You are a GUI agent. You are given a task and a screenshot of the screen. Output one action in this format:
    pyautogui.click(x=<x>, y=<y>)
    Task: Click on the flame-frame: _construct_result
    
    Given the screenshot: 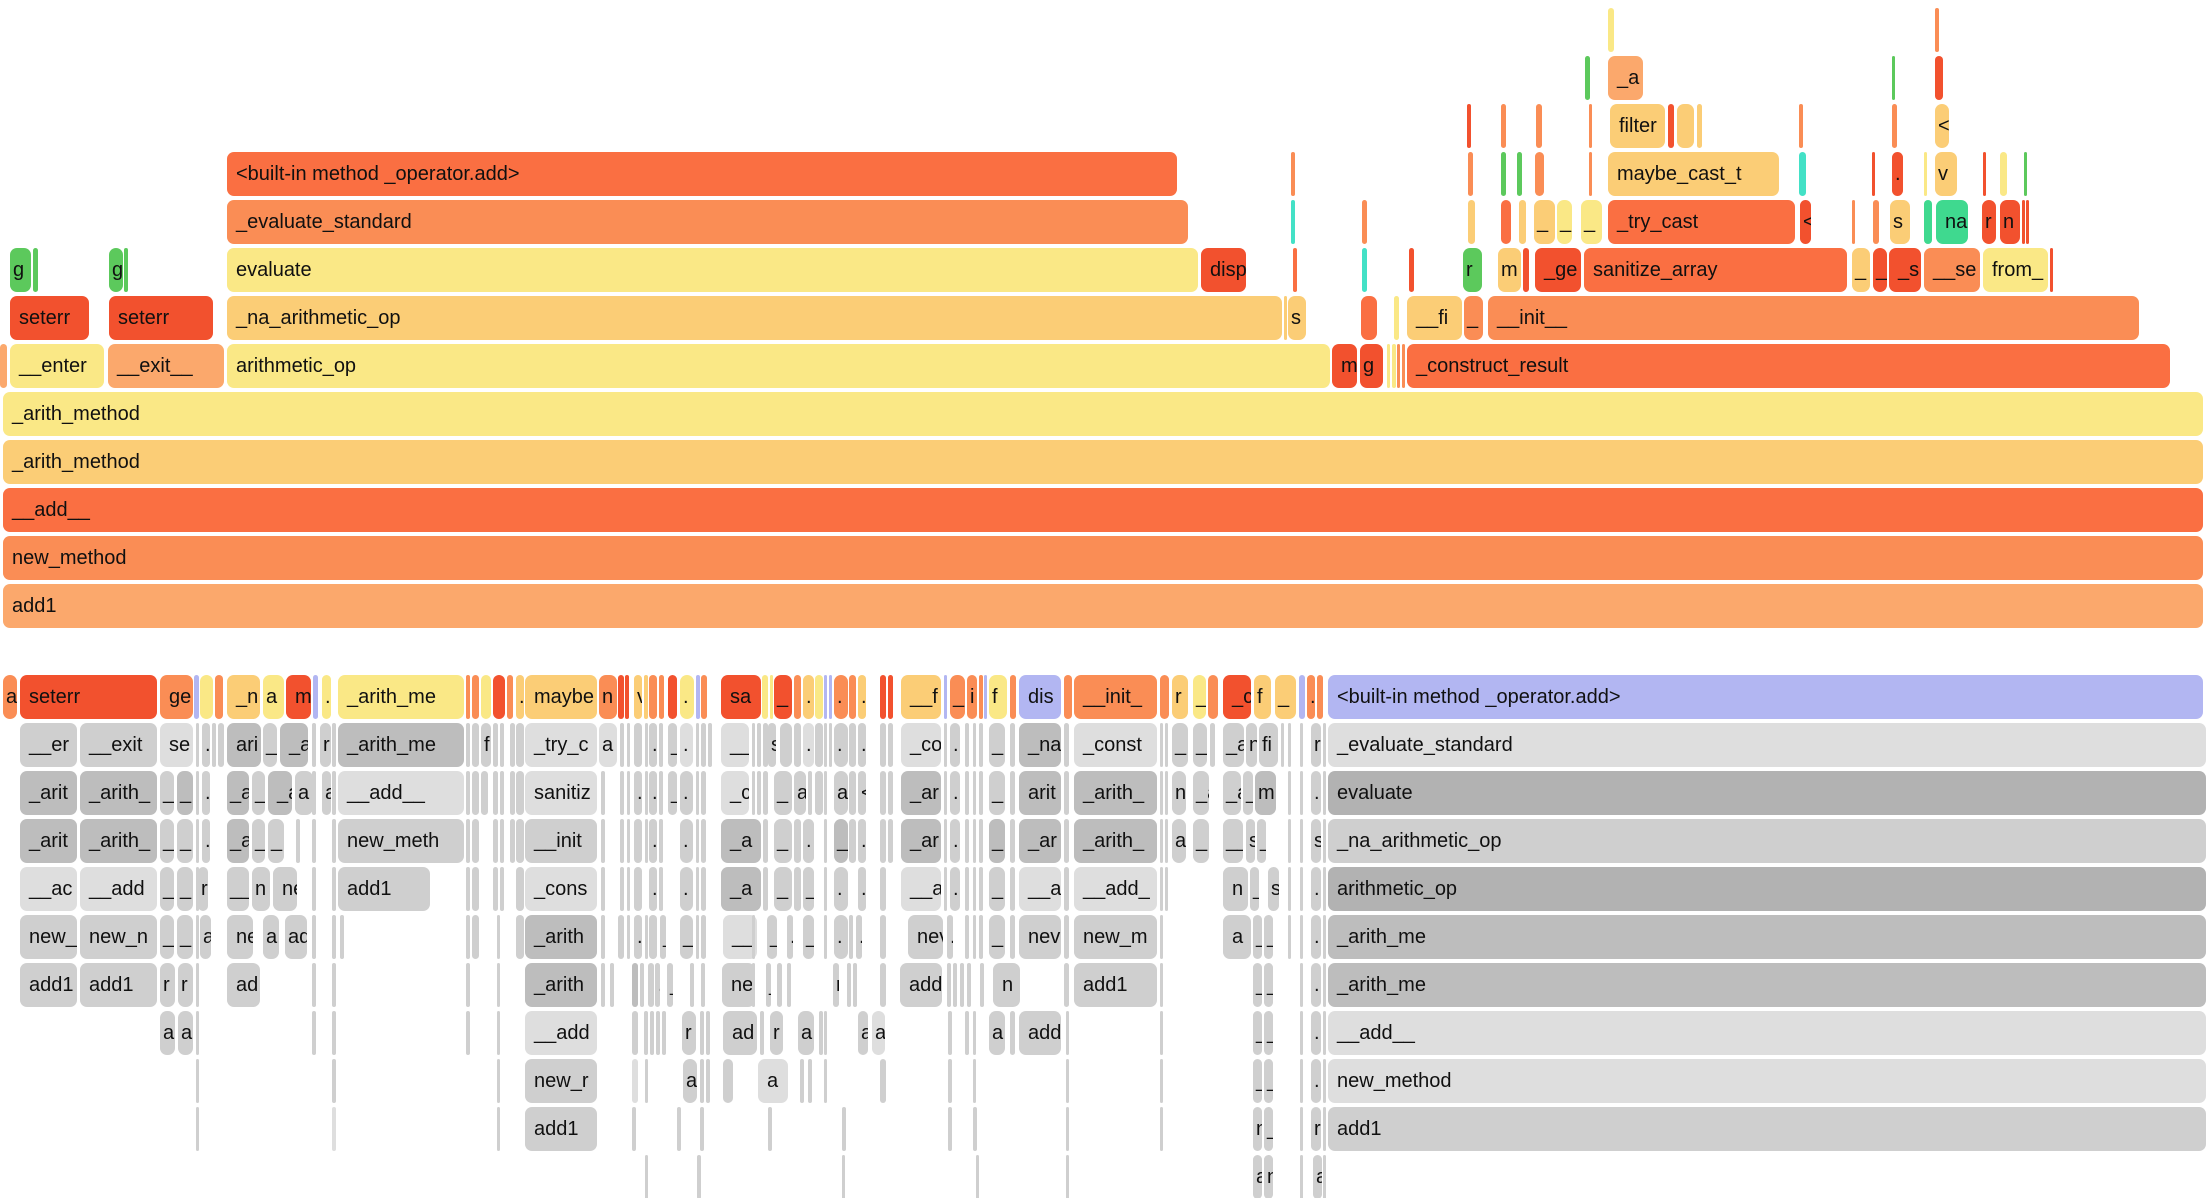 What is the action you would take?
    pyautogui.click(x=1788, y=366)
    